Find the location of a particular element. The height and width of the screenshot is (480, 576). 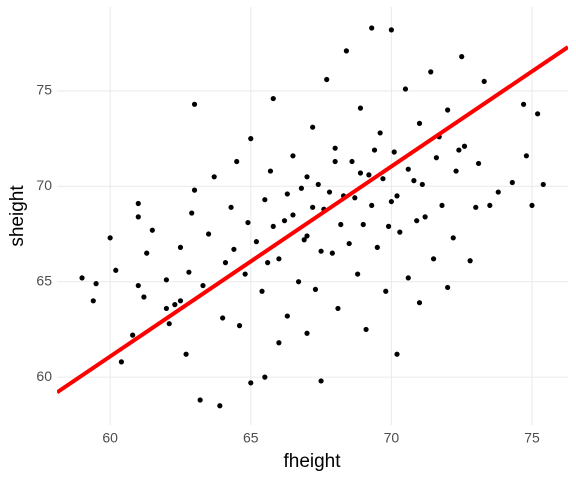

y-axis-title: sheight is located at coordinates (17, 216).